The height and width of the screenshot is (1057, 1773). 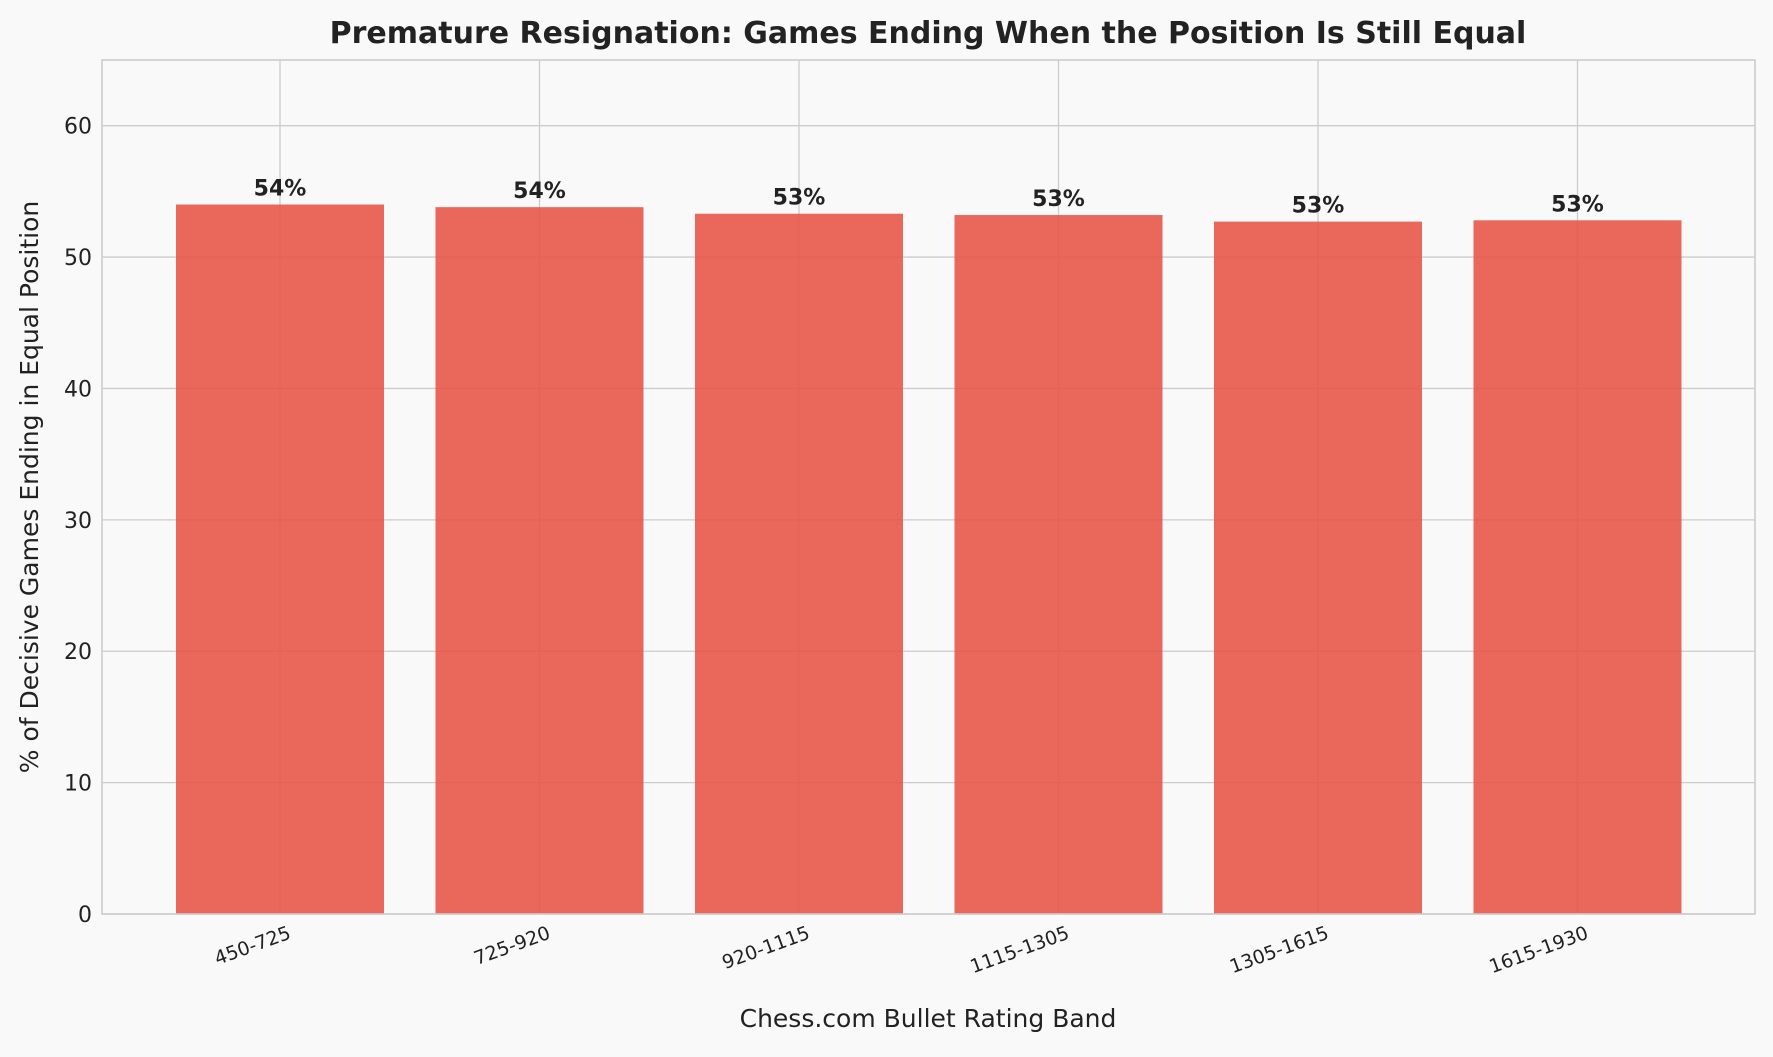 I want to click on bar-1615-1930, so click(x=1577, y=567).